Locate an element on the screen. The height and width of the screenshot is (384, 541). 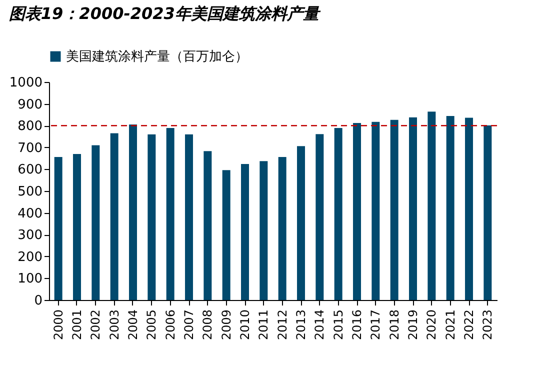
x-tick-label: 2005 is located at coordinates (151, 325).